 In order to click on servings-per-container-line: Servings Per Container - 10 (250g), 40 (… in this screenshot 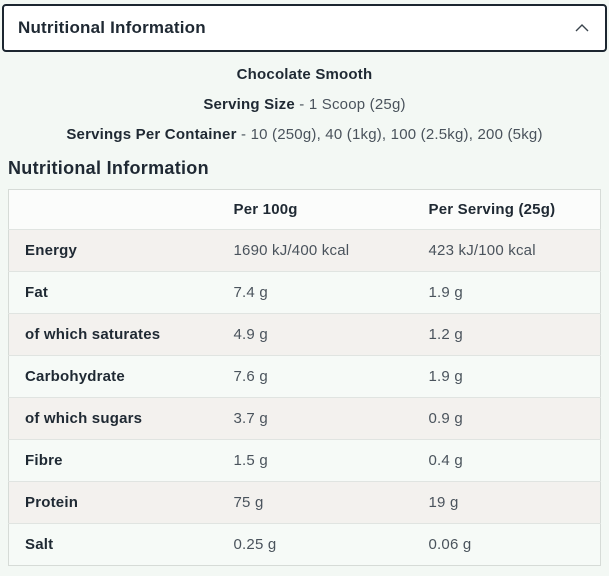, I will do `click(304, 134)`.